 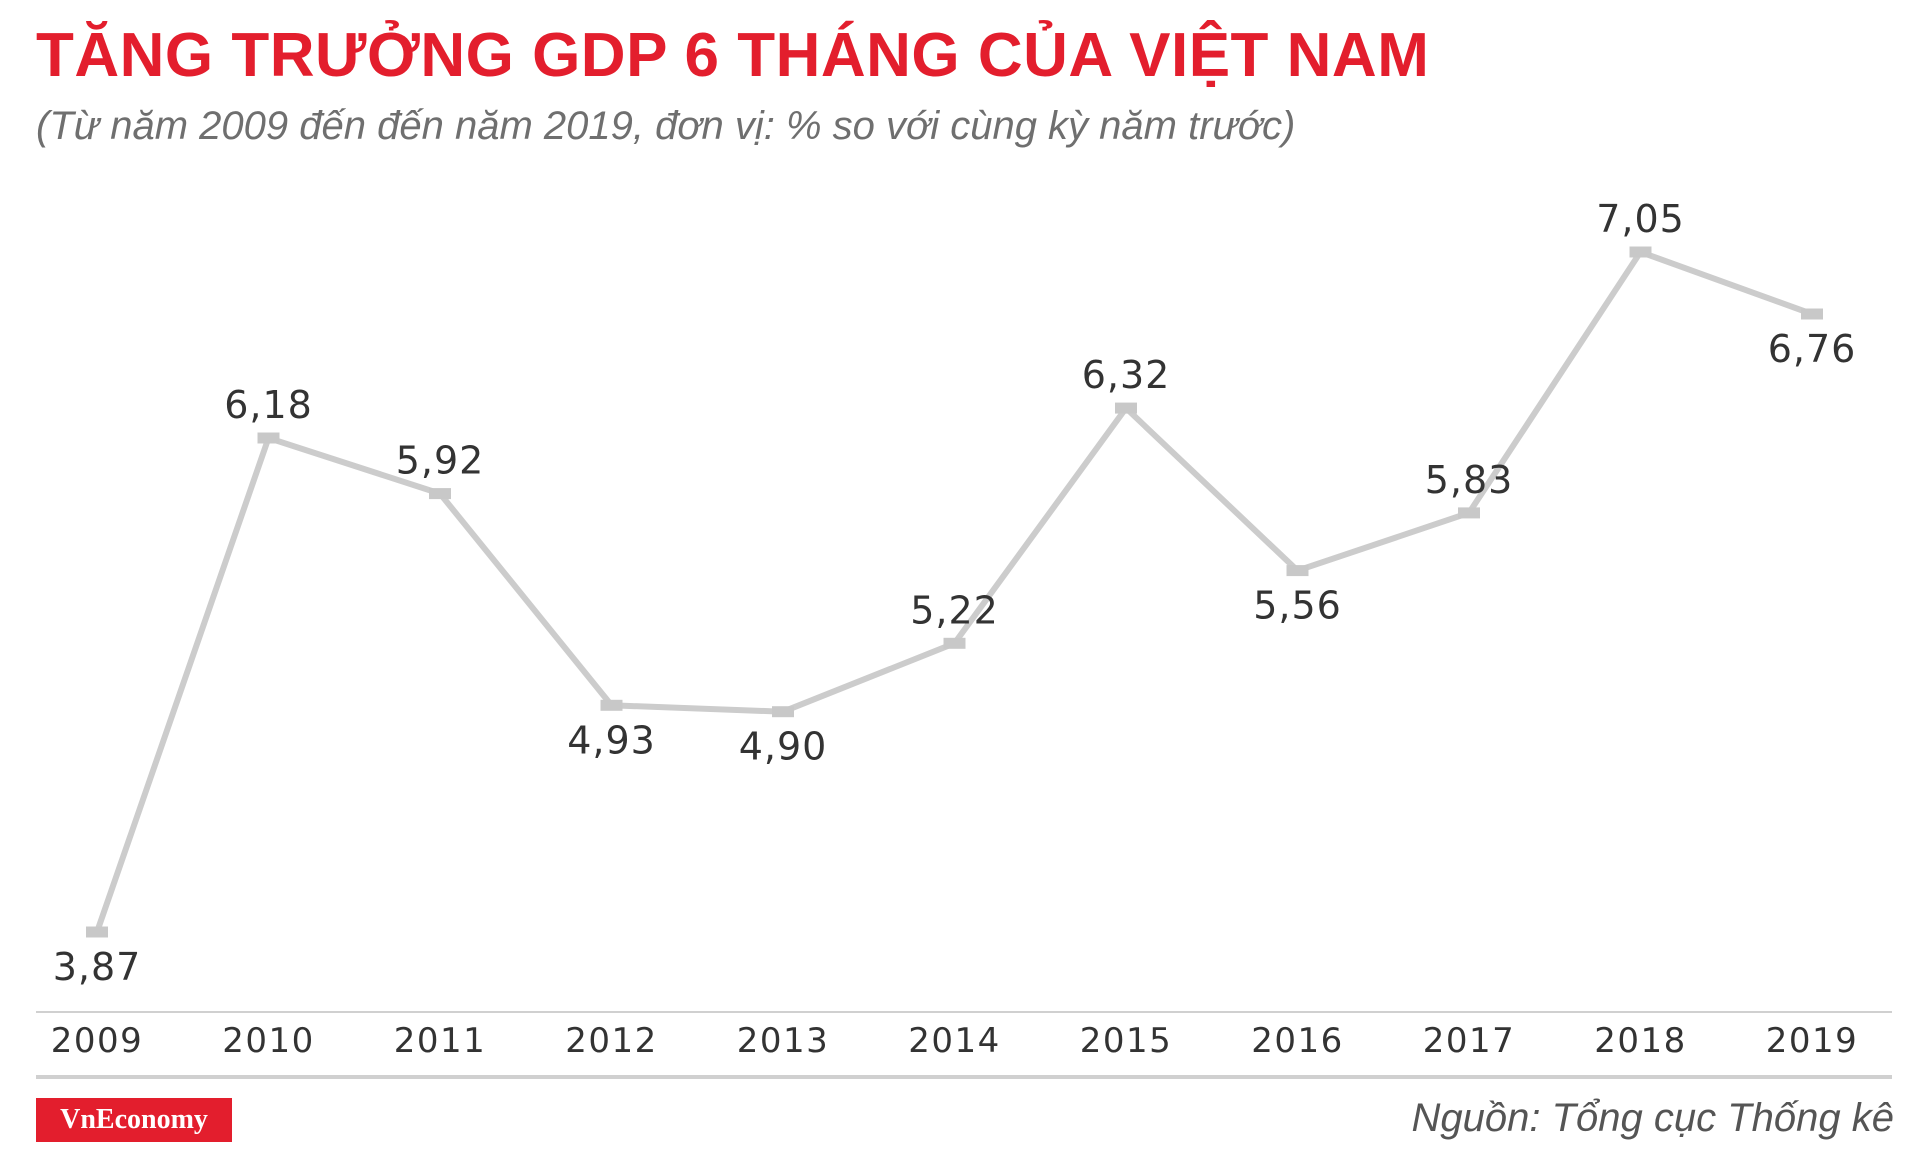 I want to click on x-tick-label: 2010, so click(x=268, y=1041).